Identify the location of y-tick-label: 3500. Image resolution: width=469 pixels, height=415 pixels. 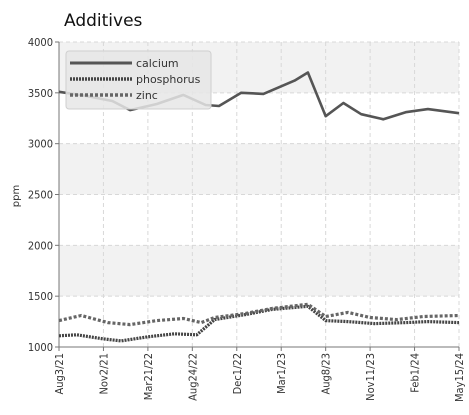
(40, 93).